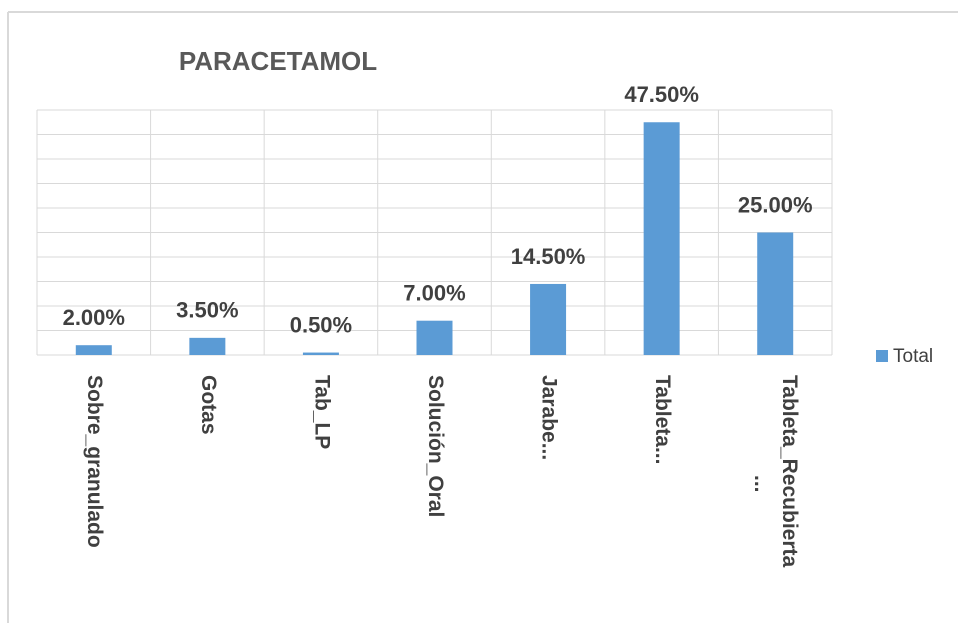 This screenshot has height=623, width=958. I want to click on x-tick-label: Solución_Oral, so click(435, 446).